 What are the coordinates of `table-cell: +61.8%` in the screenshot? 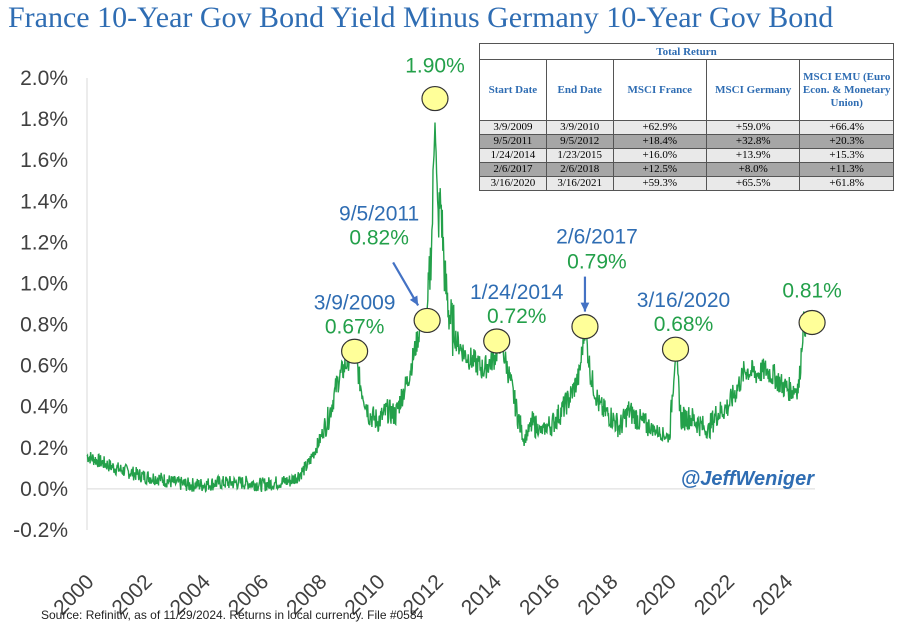 It's located at (846, 183).